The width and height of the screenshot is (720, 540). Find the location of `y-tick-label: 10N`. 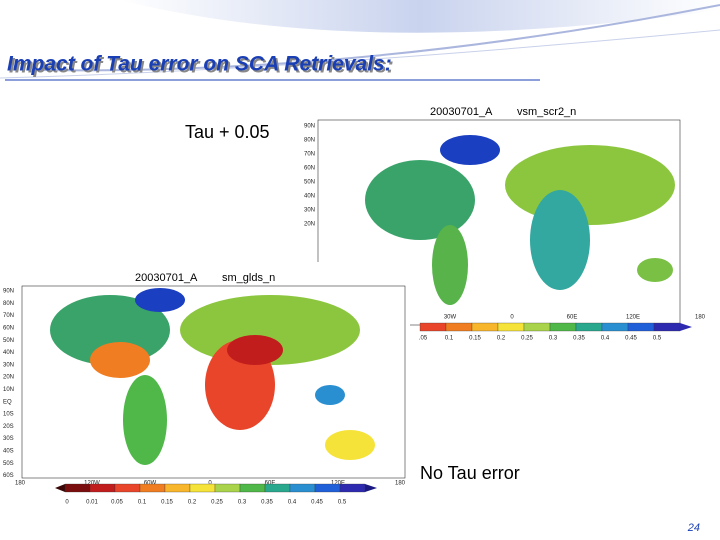

y-tick-label: 10N is located at coordinates (8, 390).